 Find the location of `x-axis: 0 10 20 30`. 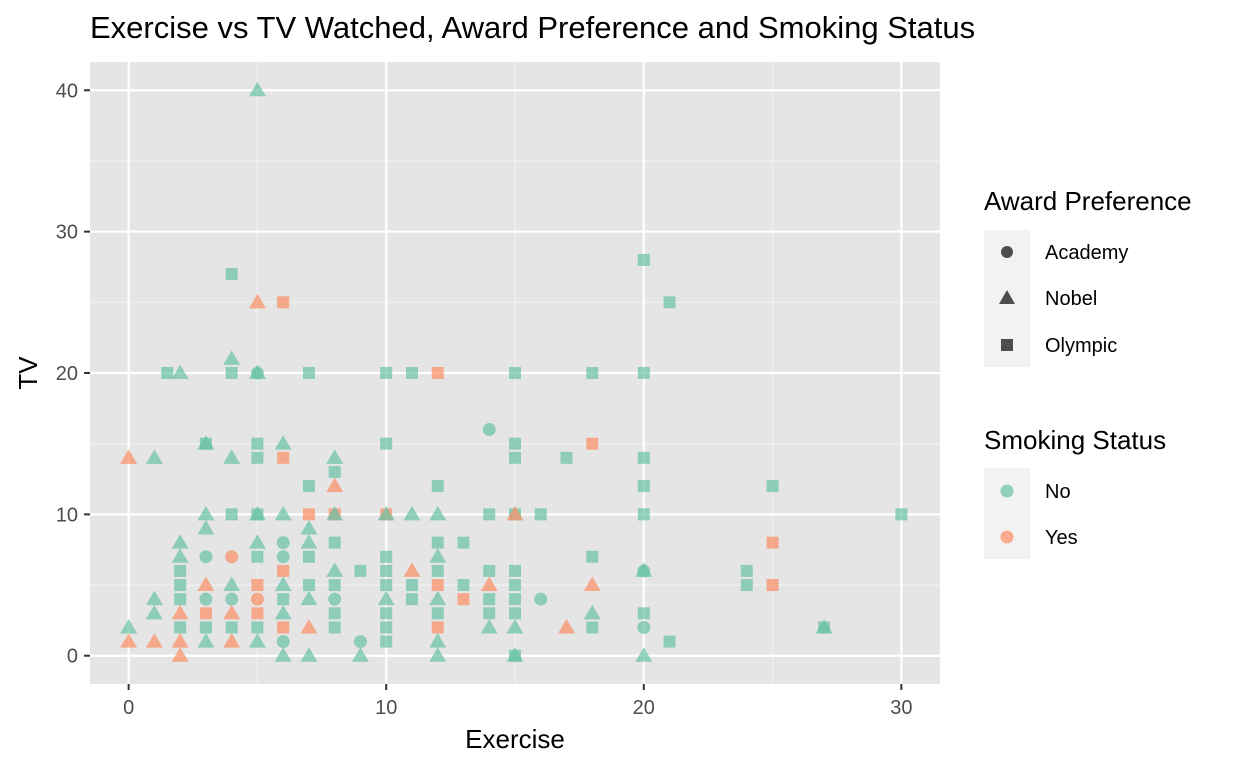

x-axis: 0 10 20 30 is located at coordinates (517, 701).